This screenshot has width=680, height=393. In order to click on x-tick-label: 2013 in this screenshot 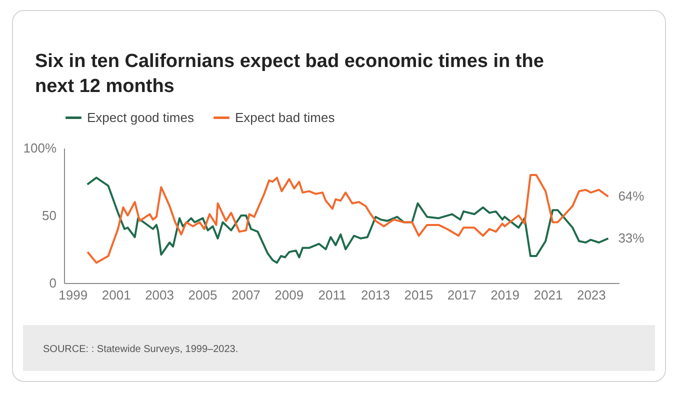, I will do `click(375, 295)`.